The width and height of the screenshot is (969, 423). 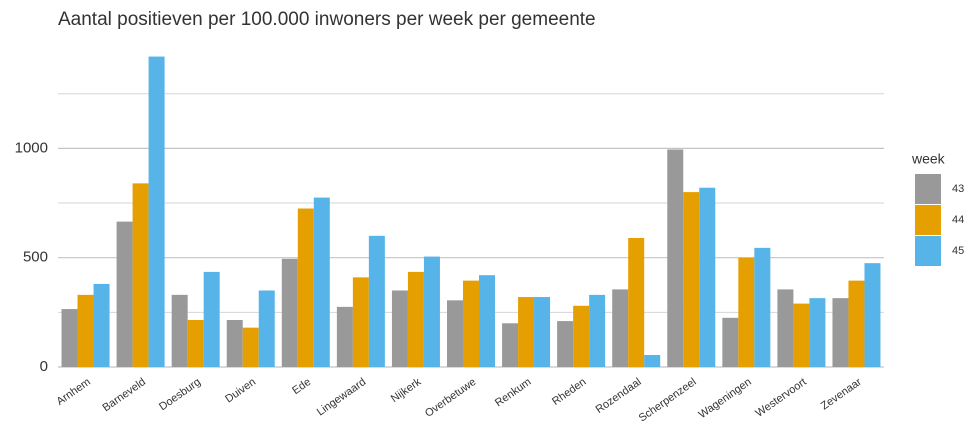 What do you see at coordinates (958, 189) in the screenshot?
I see `legend-label: 43` at bounding box center [958, 189].